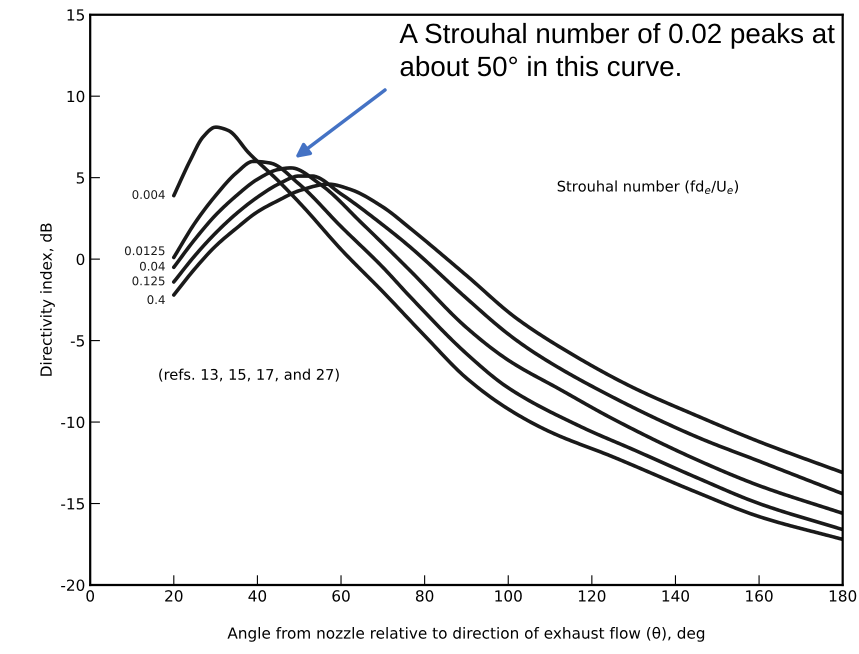 The height and width of the screenshot is (654, 859). What do you see at coordinates (465, 634) in the screenshot?
I see `x-axis-title: Angle from nozzle relative to direction of exhaust flow (θ), deg` at bounding box center [465, 634].